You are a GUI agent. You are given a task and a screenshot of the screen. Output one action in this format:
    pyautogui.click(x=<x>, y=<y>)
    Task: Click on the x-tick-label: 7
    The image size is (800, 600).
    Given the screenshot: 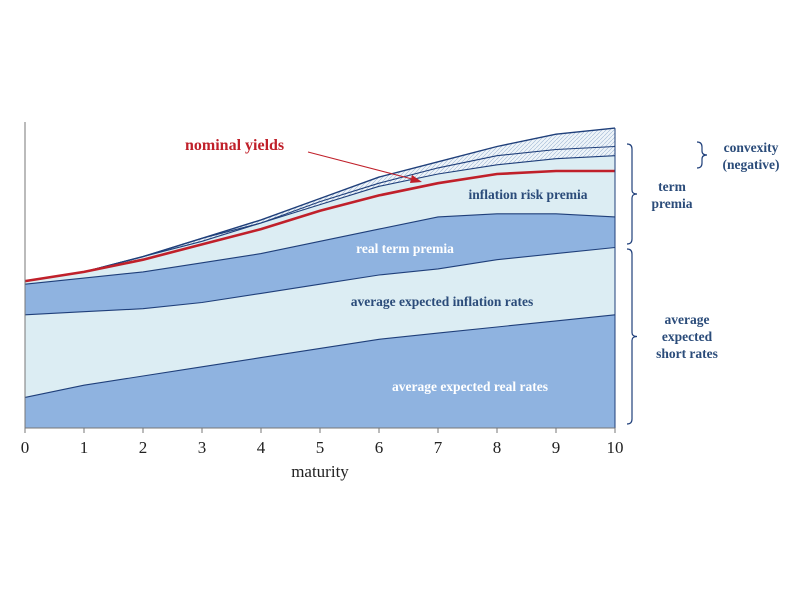 What is the action you would take?
    pyautogui.click(x=438, y=447)
    